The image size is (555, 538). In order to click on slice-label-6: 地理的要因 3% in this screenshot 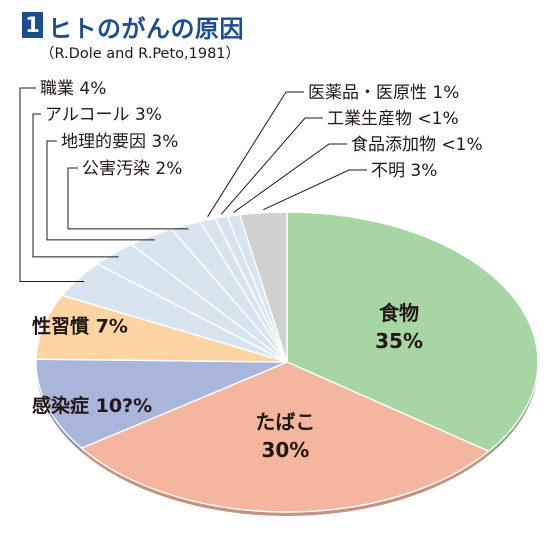, I will do `click(119, 142)`.